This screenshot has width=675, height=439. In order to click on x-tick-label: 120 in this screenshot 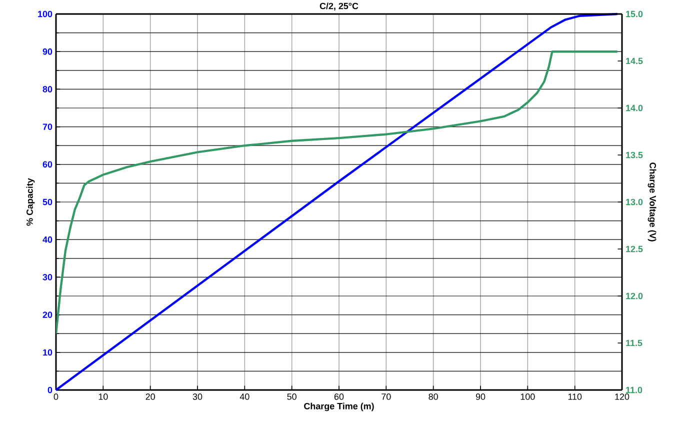, I will do `click(622, 397)`.